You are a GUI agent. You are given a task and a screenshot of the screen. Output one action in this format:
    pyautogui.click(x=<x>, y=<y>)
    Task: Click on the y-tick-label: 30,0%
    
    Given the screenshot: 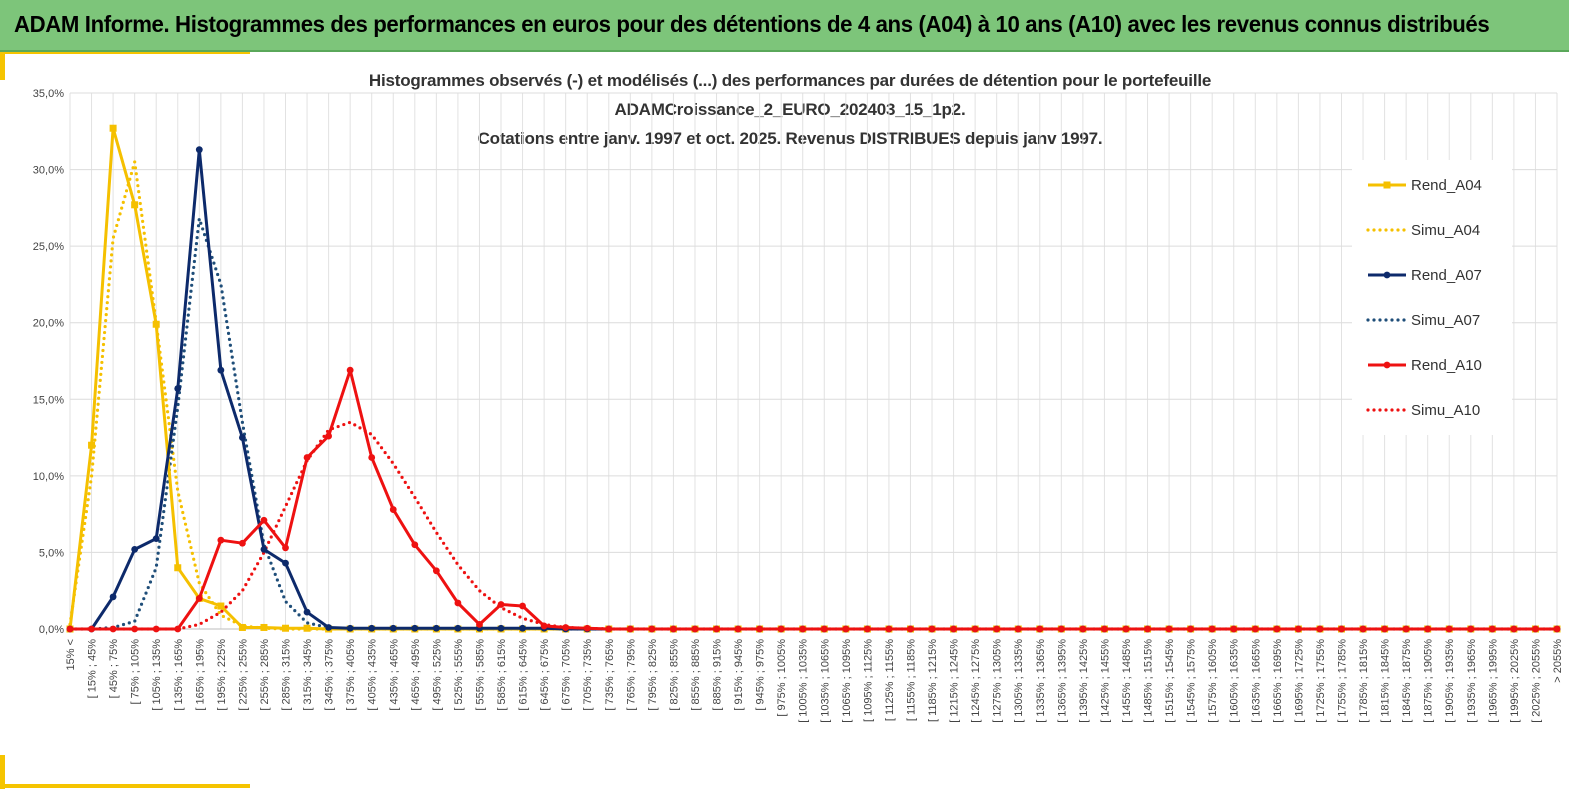 What is the action you would take?
    pyautogui.click(x=48, y=171)
    